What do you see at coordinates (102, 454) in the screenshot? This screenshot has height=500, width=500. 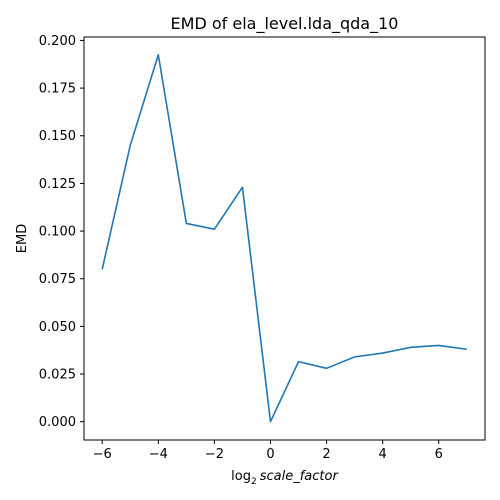 I see `x-tick-label: −6` at bounding box center [102, 454].